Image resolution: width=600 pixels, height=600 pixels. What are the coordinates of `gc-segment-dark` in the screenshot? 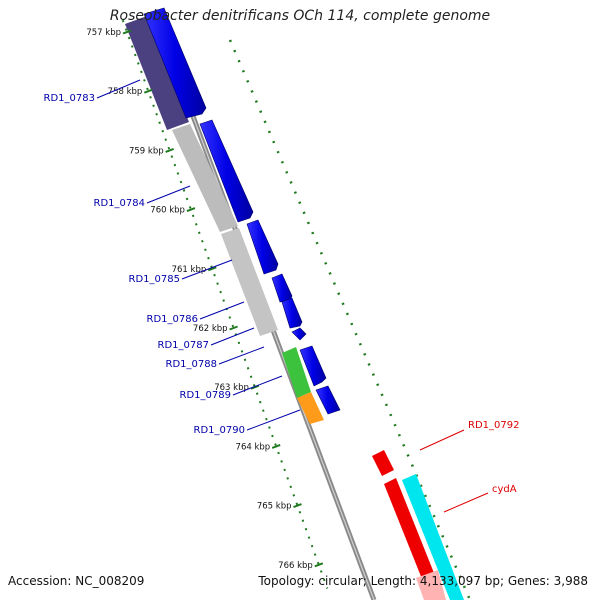 It's located at (157, 73).